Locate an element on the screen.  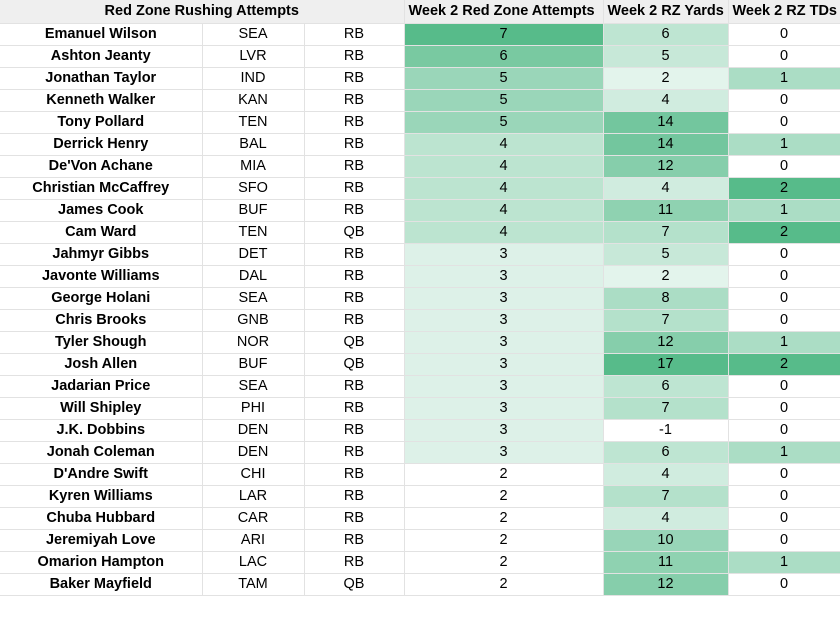
tds-cell: 2 is located at coordinates (784, 364).